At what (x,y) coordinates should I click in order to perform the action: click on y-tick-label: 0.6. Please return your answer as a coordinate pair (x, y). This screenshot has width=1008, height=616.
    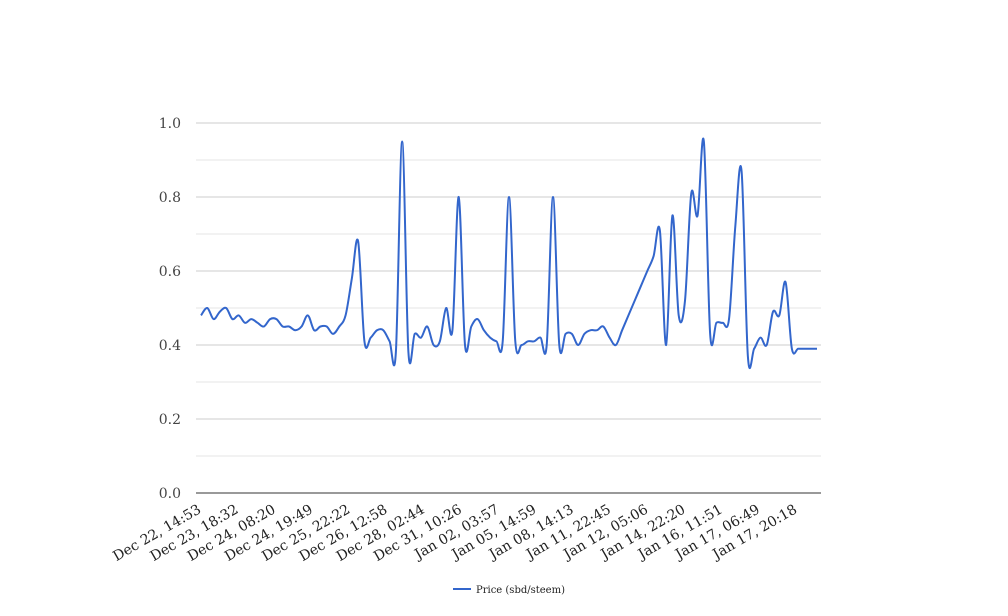
    Looking at the image, I should click on (170, 272).